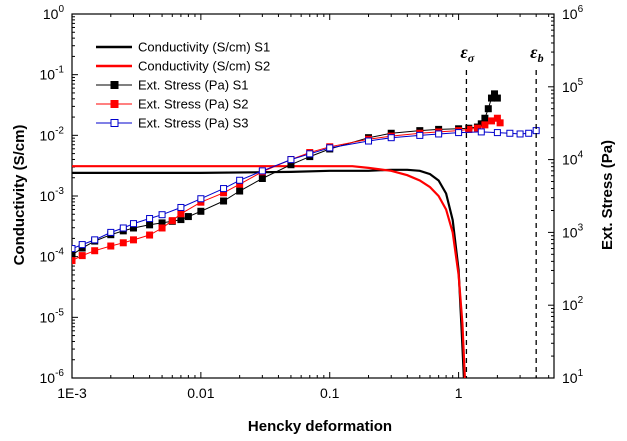 Image resolution: width=627 pixels, height=441 pixels. I want to click on y-left-tick-label: 10⁻², so click(52, 134).